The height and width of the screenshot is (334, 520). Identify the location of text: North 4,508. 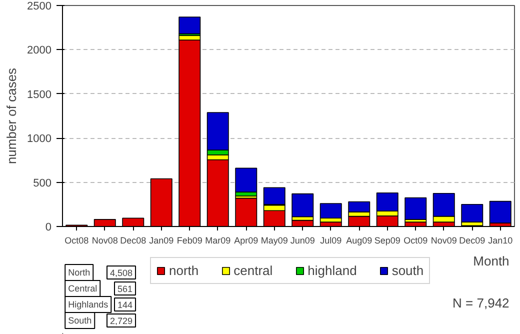
(100, 273).